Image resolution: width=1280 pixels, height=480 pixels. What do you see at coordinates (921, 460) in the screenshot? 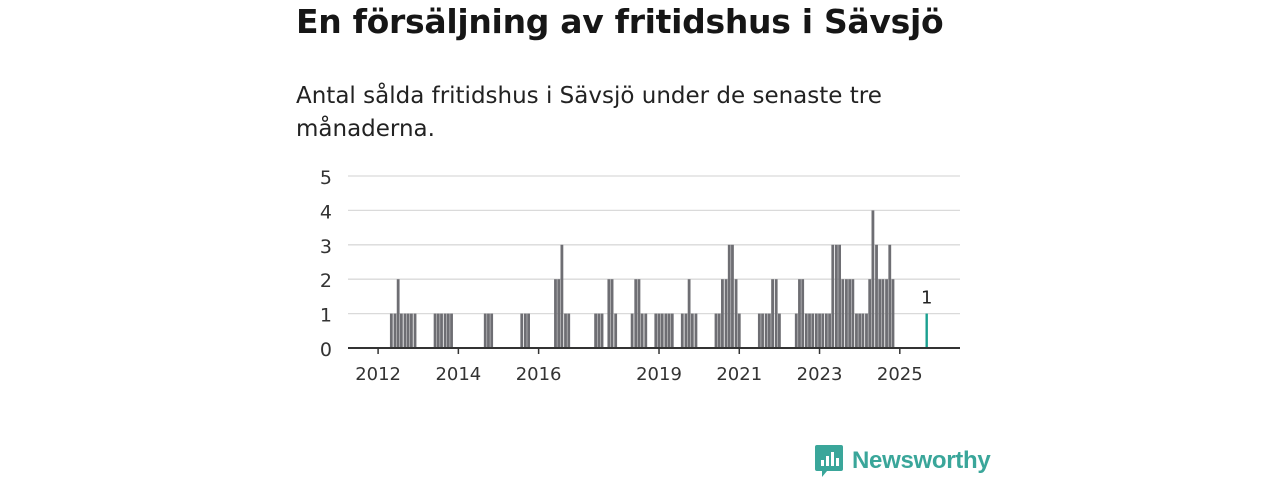
I see `brand-name: Newsworthy` at bounding box center [921, 460].